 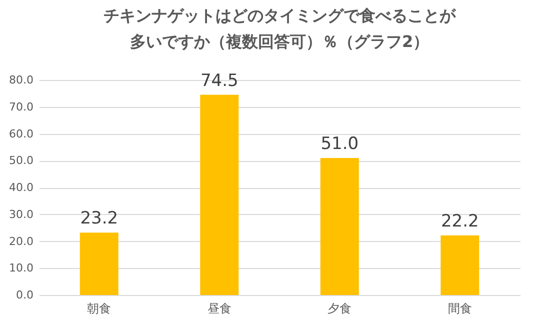 I want to click on x-tick-label: 昼食, so click(x=219, y=309).